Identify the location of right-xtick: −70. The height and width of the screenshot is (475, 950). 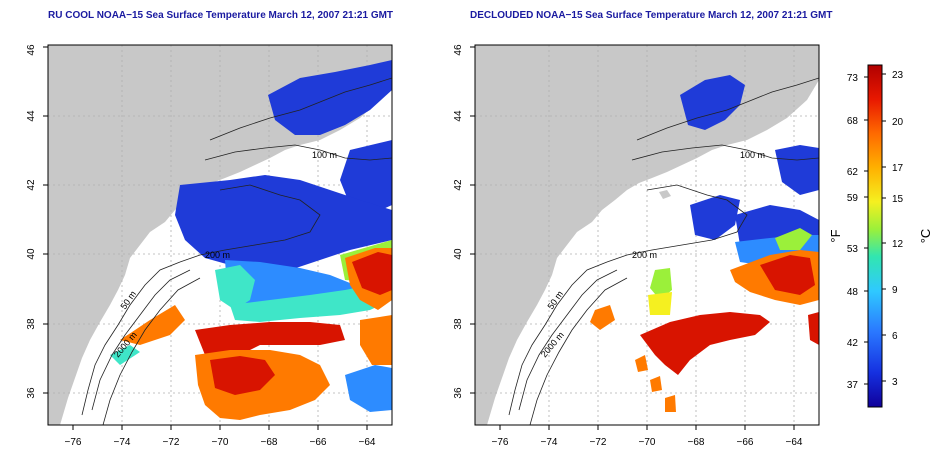
(647, 442).